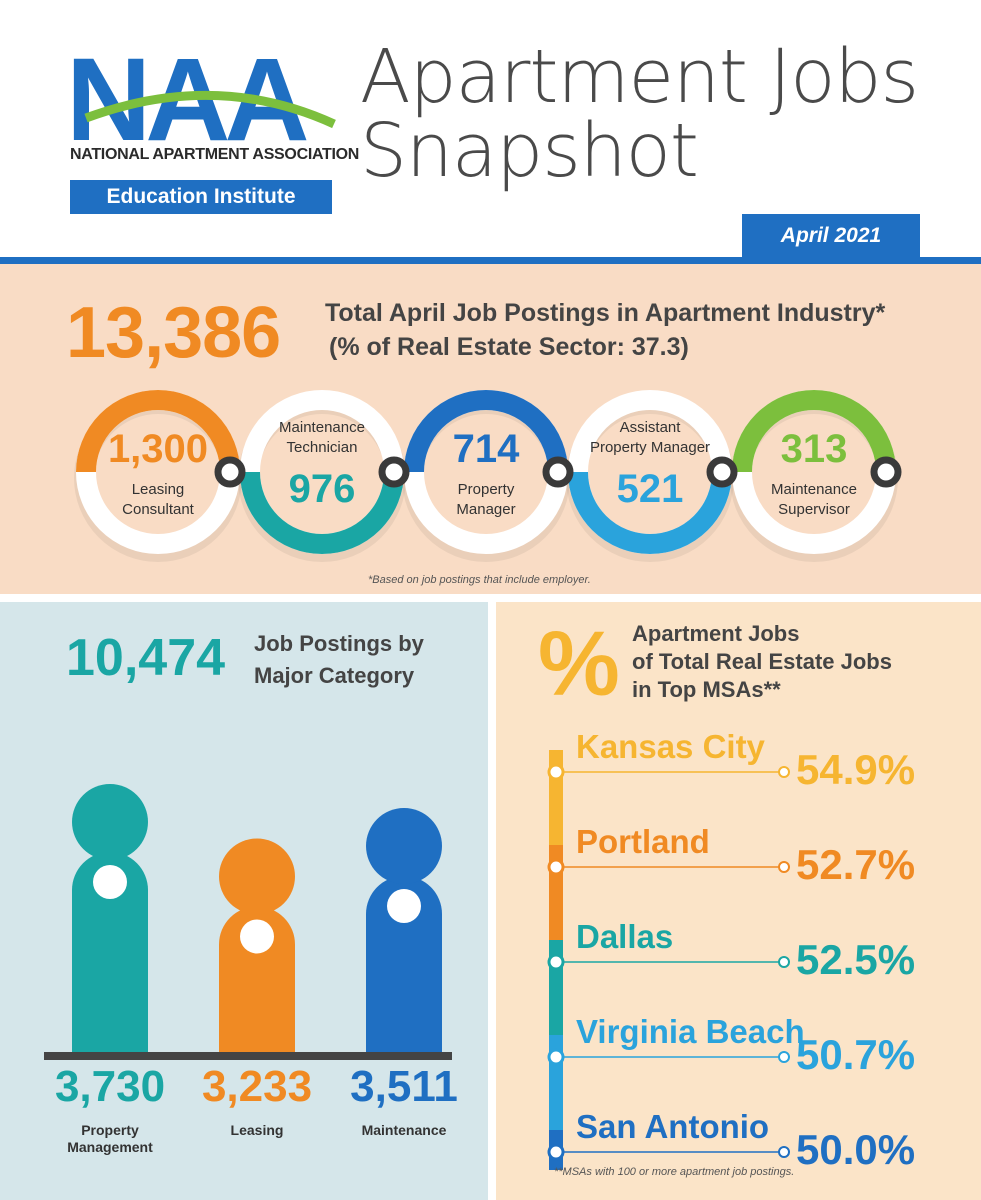  I want to click on bar-category-line: Management, so click(110, 1147).